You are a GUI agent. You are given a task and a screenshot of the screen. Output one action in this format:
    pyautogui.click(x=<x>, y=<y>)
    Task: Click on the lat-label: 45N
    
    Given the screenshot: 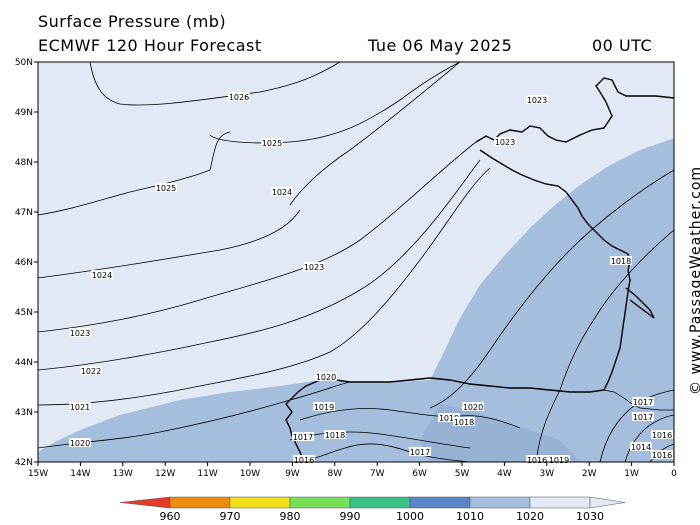 What is the action you would take?
    pyautogui.click(x=24, y=313)
    